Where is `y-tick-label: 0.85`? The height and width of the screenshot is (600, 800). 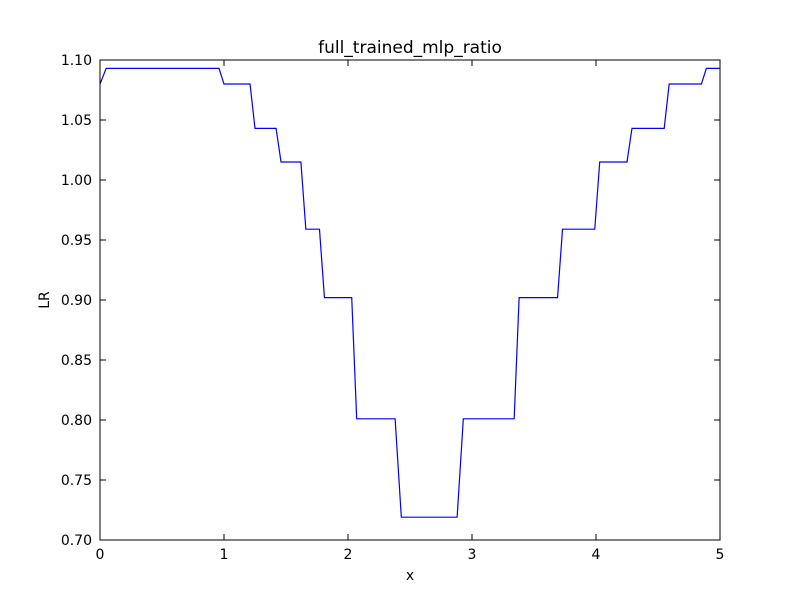
y-tick-label: 0.85 is located at coordinates (76, 361).